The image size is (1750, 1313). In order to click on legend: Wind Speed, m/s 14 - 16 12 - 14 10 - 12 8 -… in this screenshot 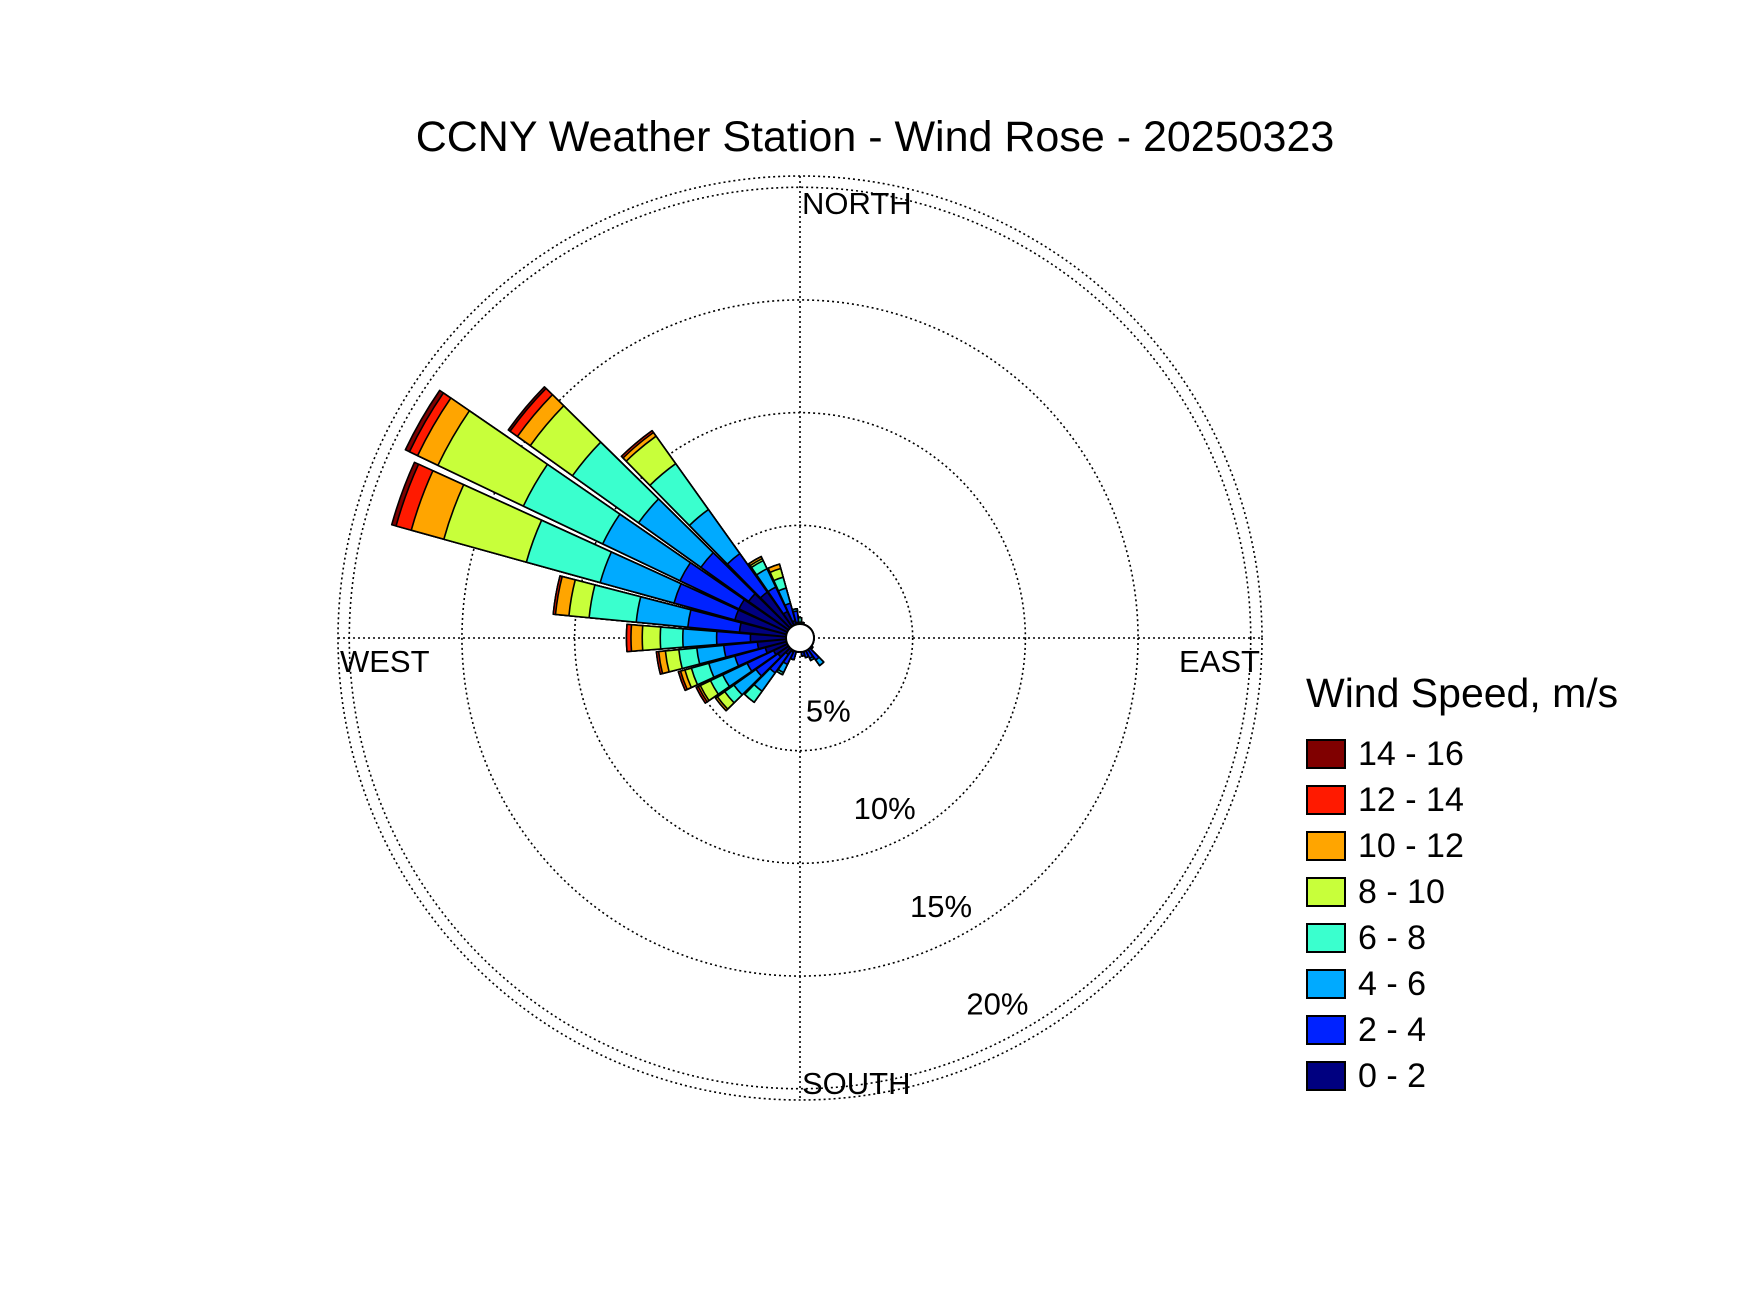, I will do `click(1516, 883)`.